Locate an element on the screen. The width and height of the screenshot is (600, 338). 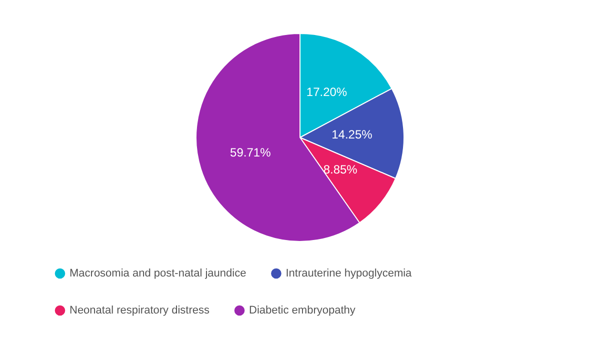
data-label: 17.20% is located at coordinates (327, 92).